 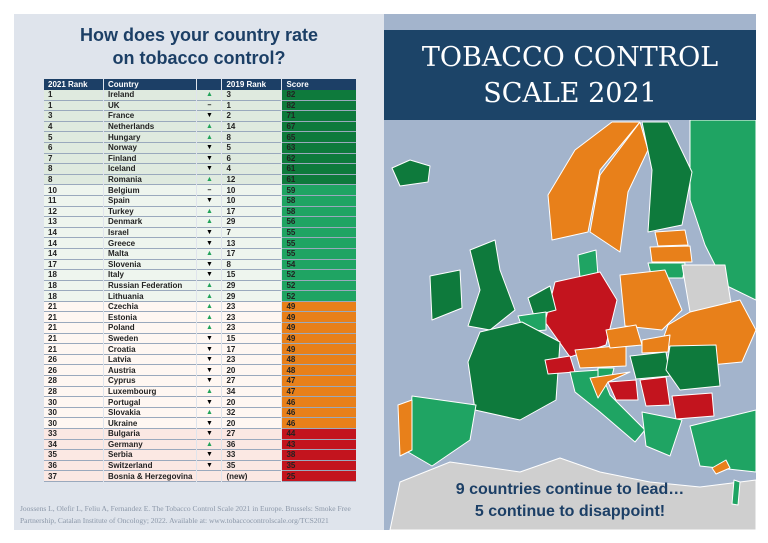 I want to click on table-row: 26 Austria ▼ 20 48, so click(x=200, y=371).